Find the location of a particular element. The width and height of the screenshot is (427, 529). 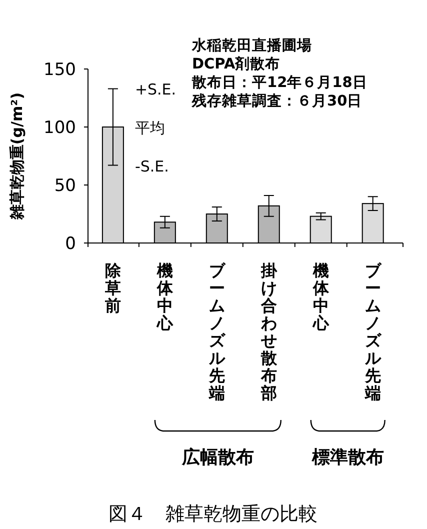

annotation: 平均 is located at coordinates (149, 128).